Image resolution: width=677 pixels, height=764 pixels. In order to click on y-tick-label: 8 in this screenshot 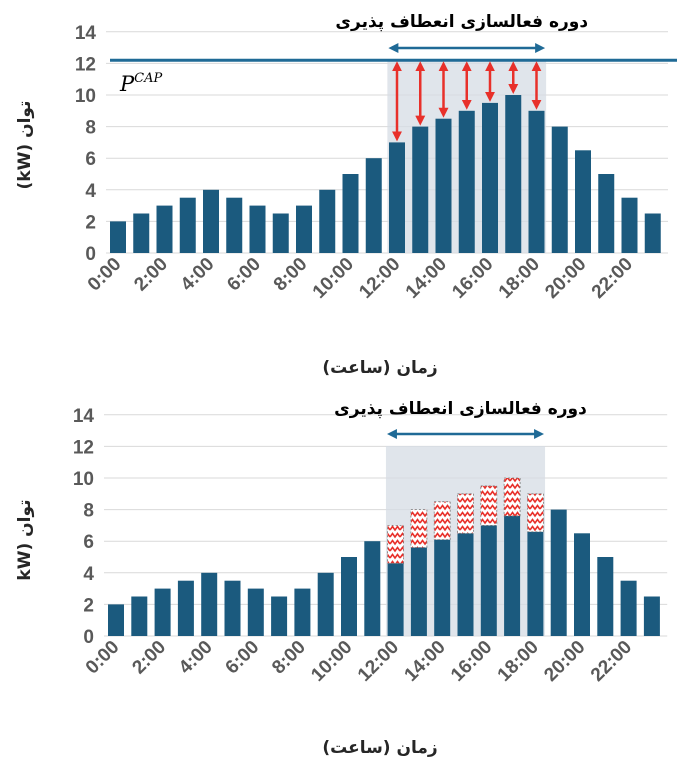, I will do `click(88, 511)`.